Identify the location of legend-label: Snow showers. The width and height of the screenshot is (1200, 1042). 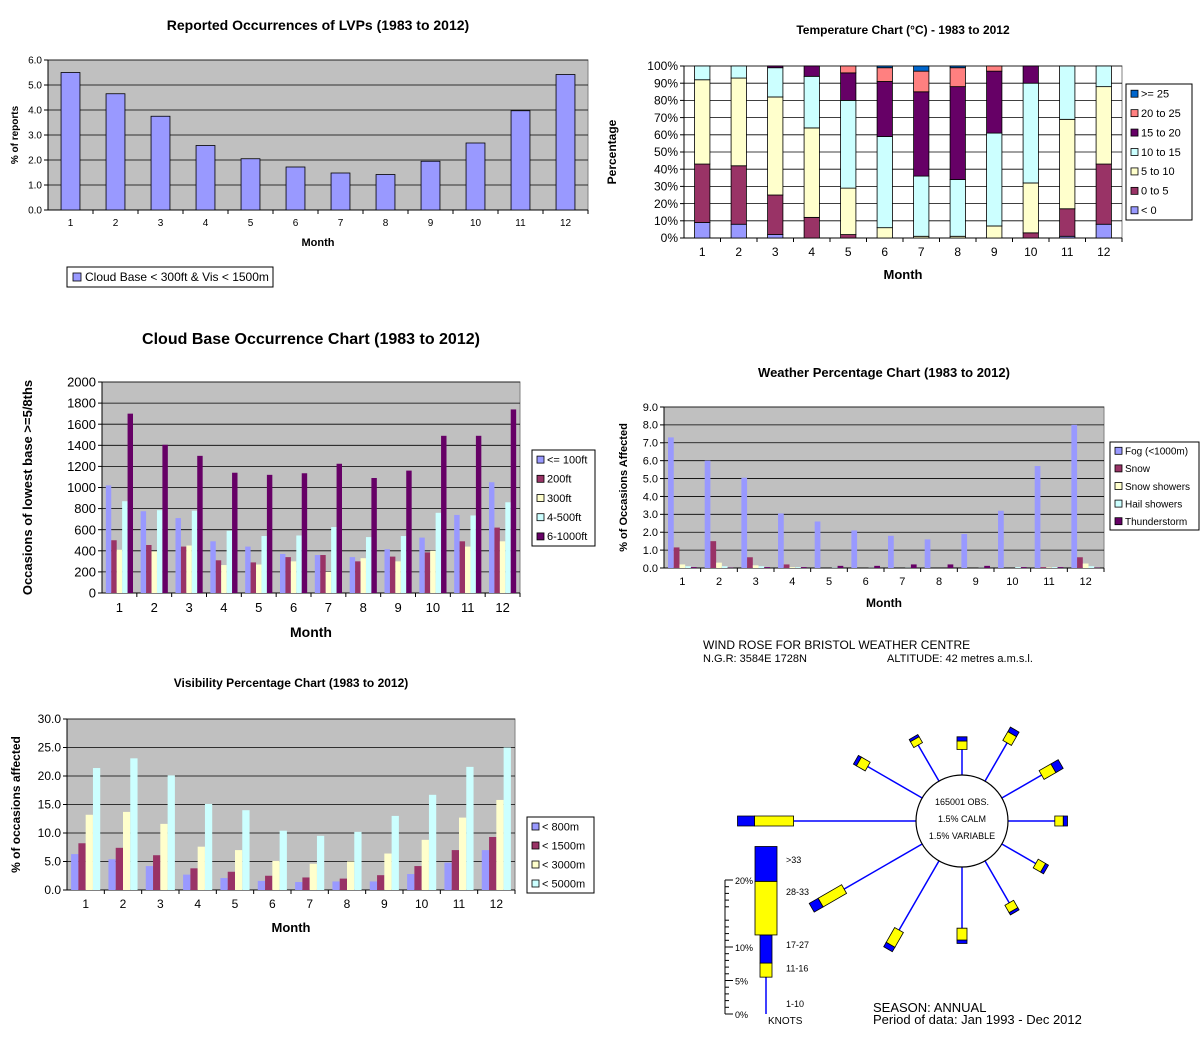
(1157, 487).